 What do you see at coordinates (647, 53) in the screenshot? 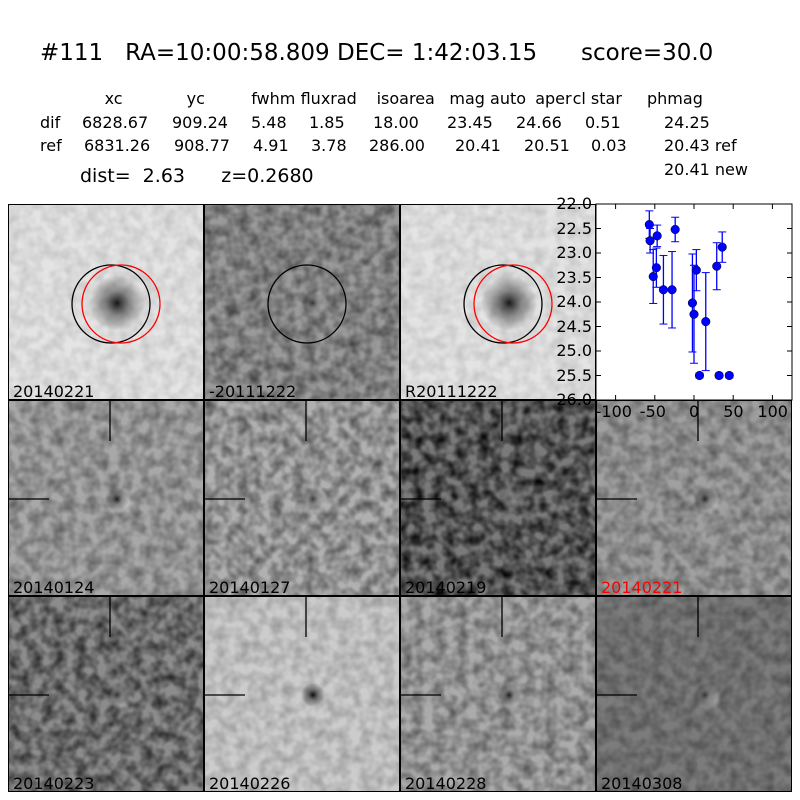
I see `score: score=30.0` at bounding box center [647, 53].